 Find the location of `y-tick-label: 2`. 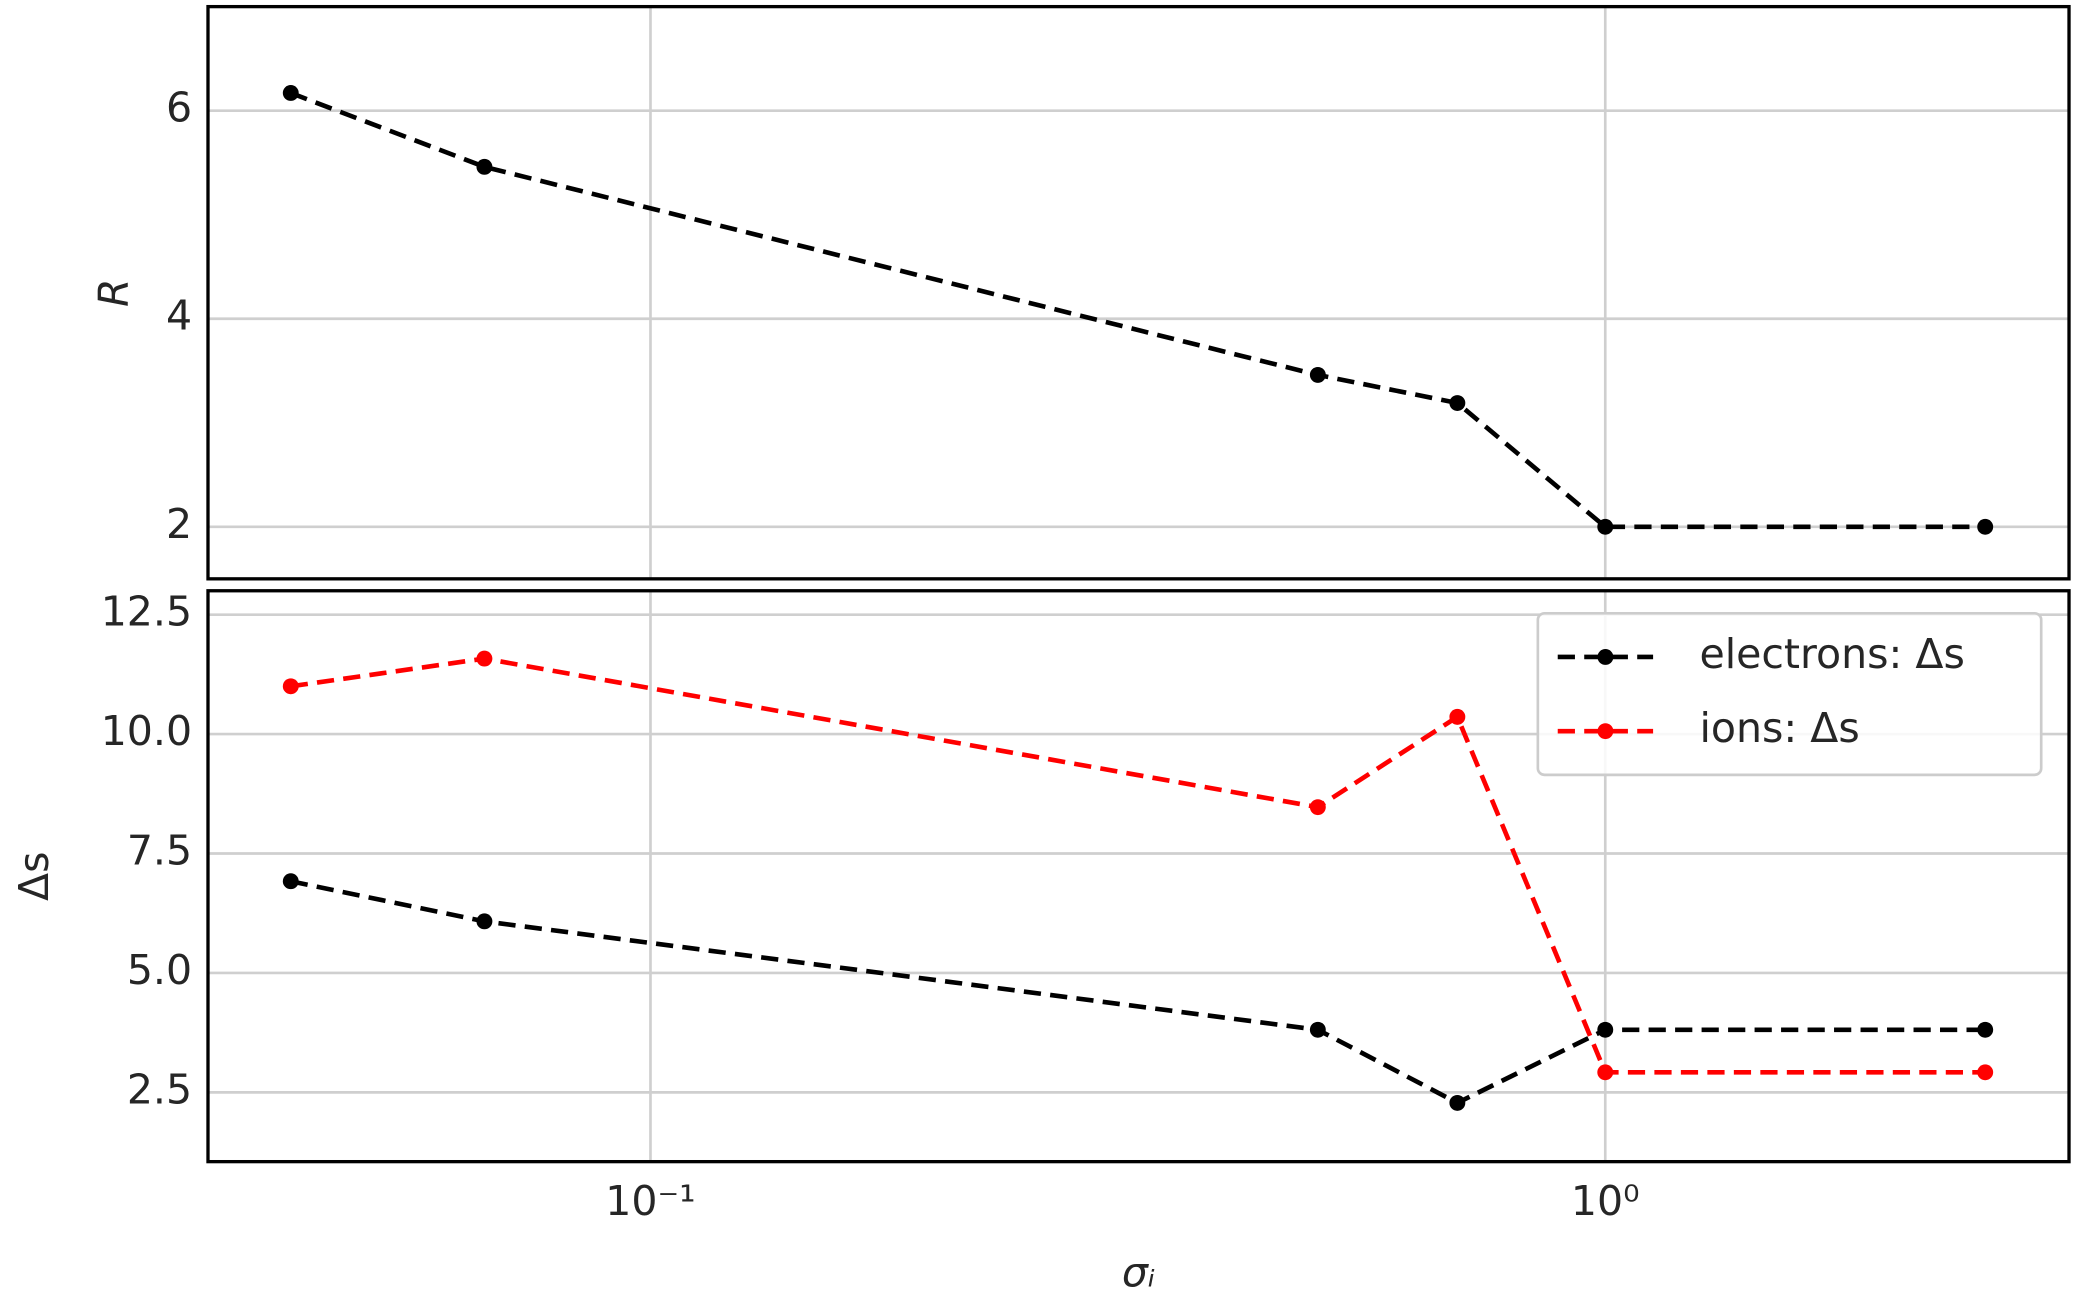

y-tick-label: 2 is located at coordinates (179, 524).